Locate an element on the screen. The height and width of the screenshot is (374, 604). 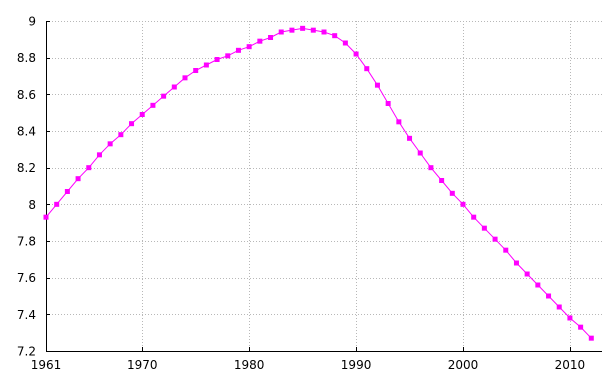
y-tick-label: 7.6 is located at coordinates (26, 278).